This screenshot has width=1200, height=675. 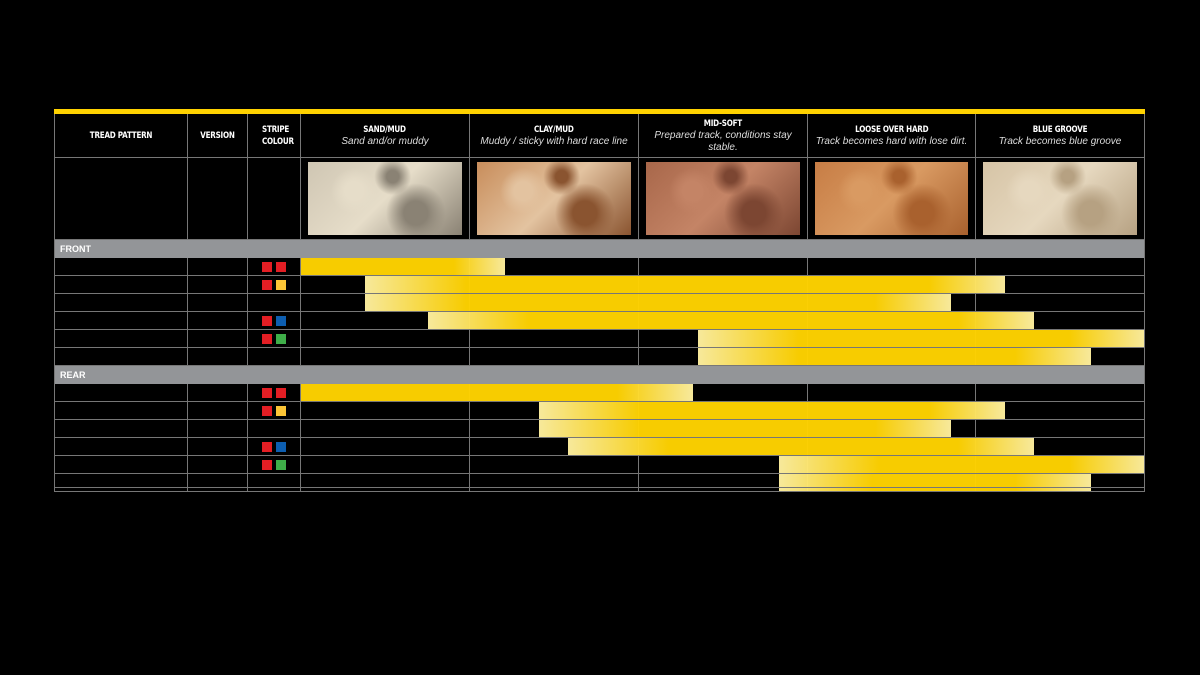 What do you see at coordinates (554, 129) in the screenshot?
I see `terrain-name: CLAY/MUD` at bounding box center [554, 129].